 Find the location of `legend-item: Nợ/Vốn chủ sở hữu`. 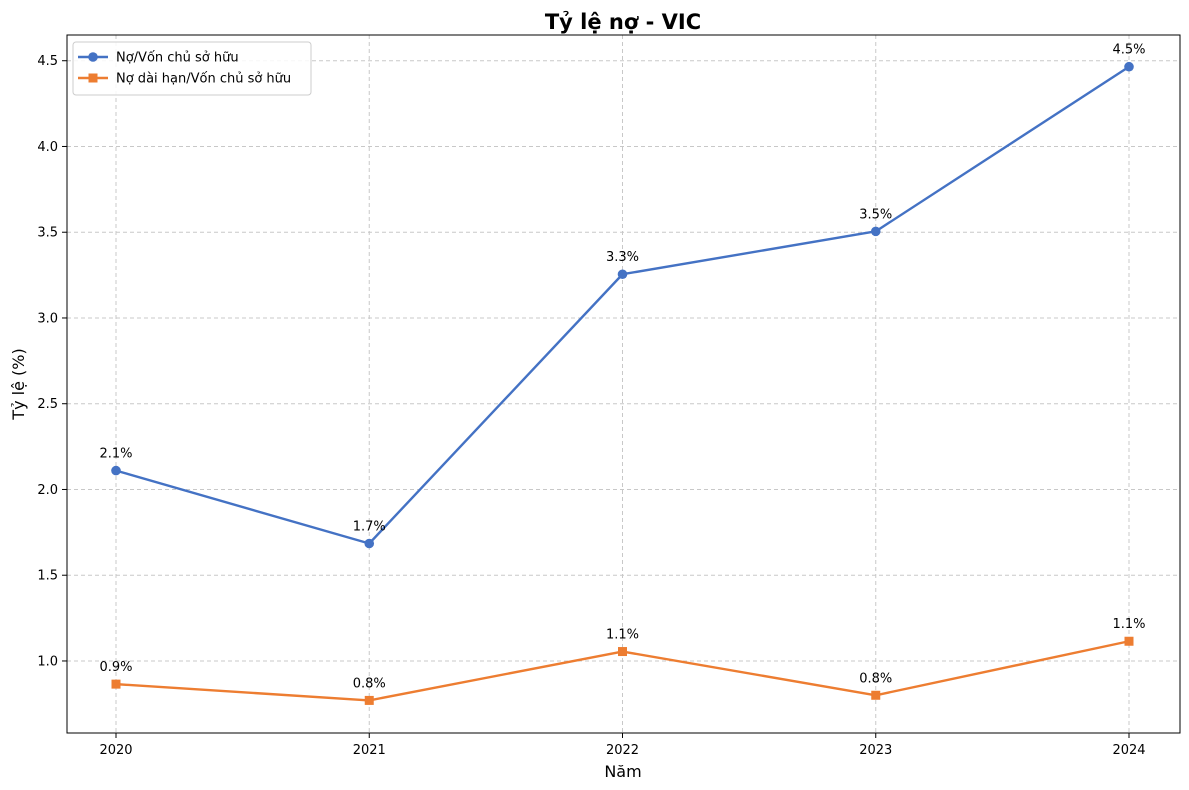

legend-item: Nợ/Vốn chủ sở hữu is located at coordinates (158, 58).